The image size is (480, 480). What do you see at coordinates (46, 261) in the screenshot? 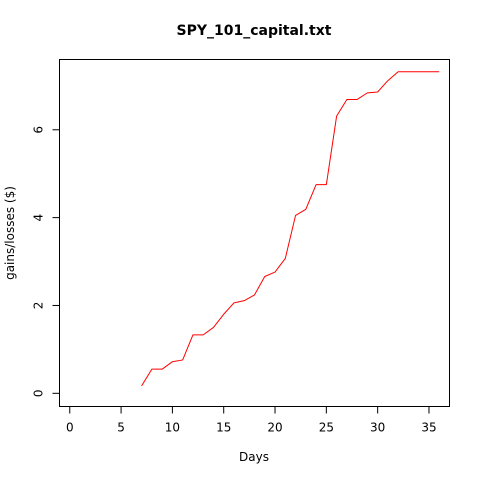
I see `y-axis: 0 2 4 6` at bounding box center [46, 261].